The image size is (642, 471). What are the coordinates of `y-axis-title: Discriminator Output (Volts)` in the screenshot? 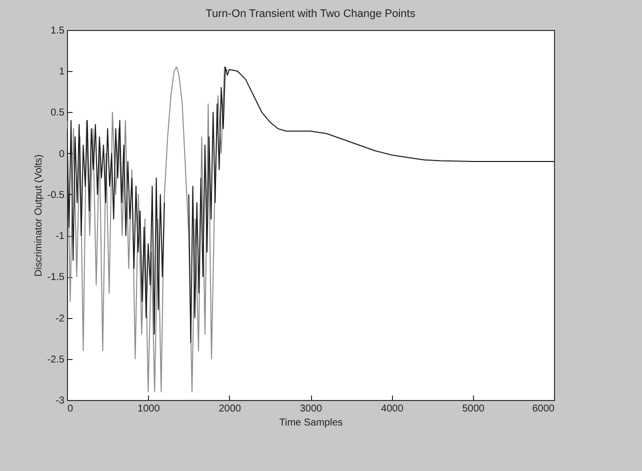 It's located at (38, 215).